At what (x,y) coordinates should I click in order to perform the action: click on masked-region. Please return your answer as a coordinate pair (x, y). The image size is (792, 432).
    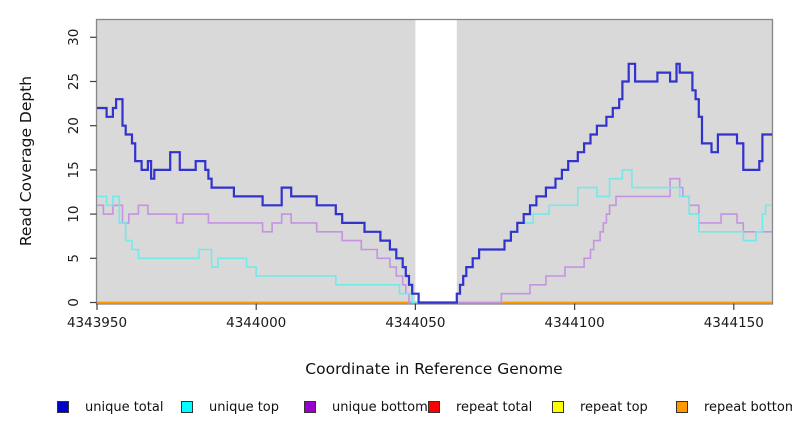
    Looking at the image, I should click on (436, 161).